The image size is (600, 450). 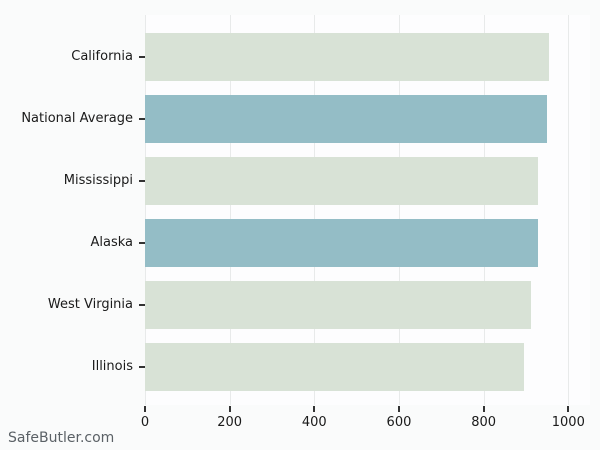 I want to click on bar-west-virginia, so click(x=338, y=305).